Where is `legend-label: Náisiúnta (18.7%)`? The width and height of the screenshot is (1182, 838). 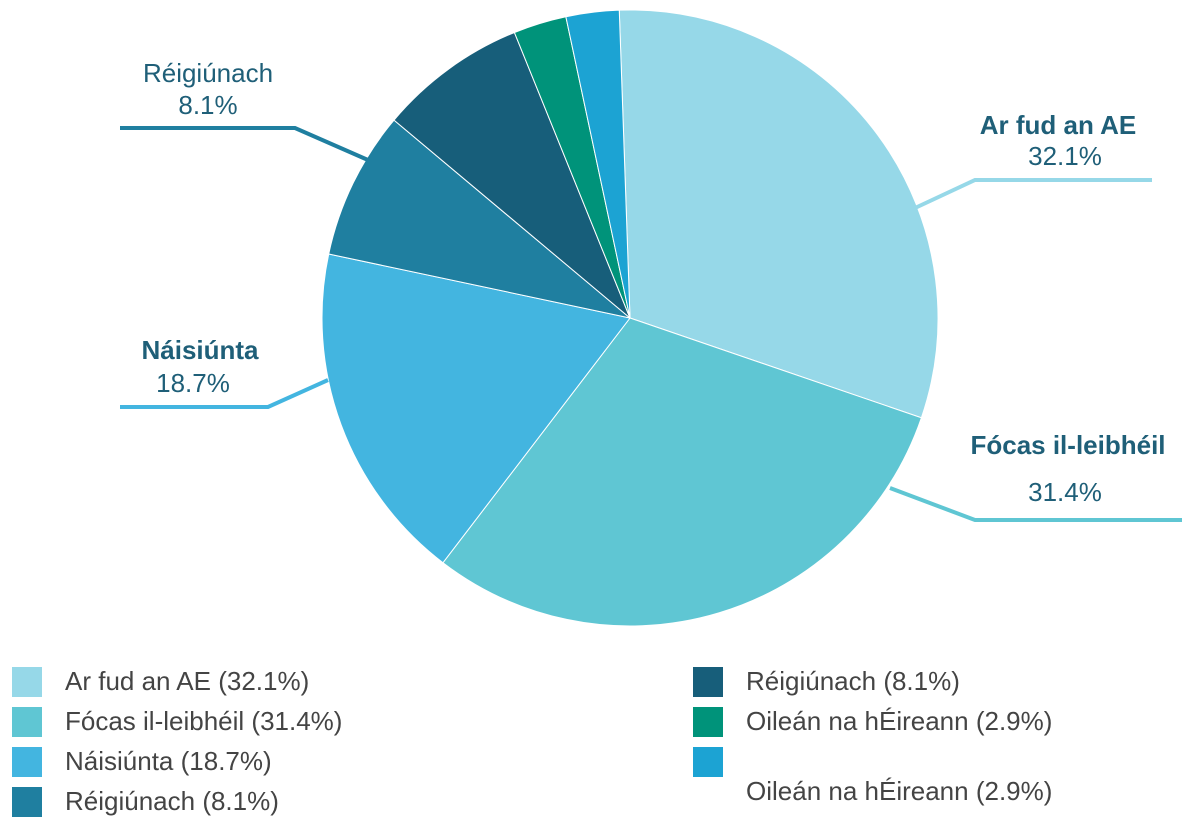
legend-label: Náisiúnta (18.7%) is located at coordinates (168, 761).